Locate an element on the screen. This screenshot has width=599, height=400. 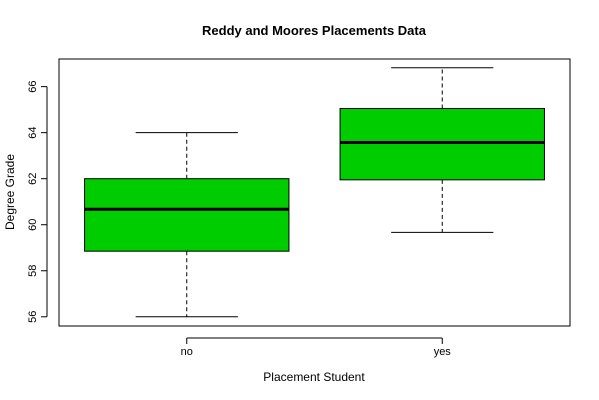
y-tick-label-60: 60 is located at coordinates (33, 225).